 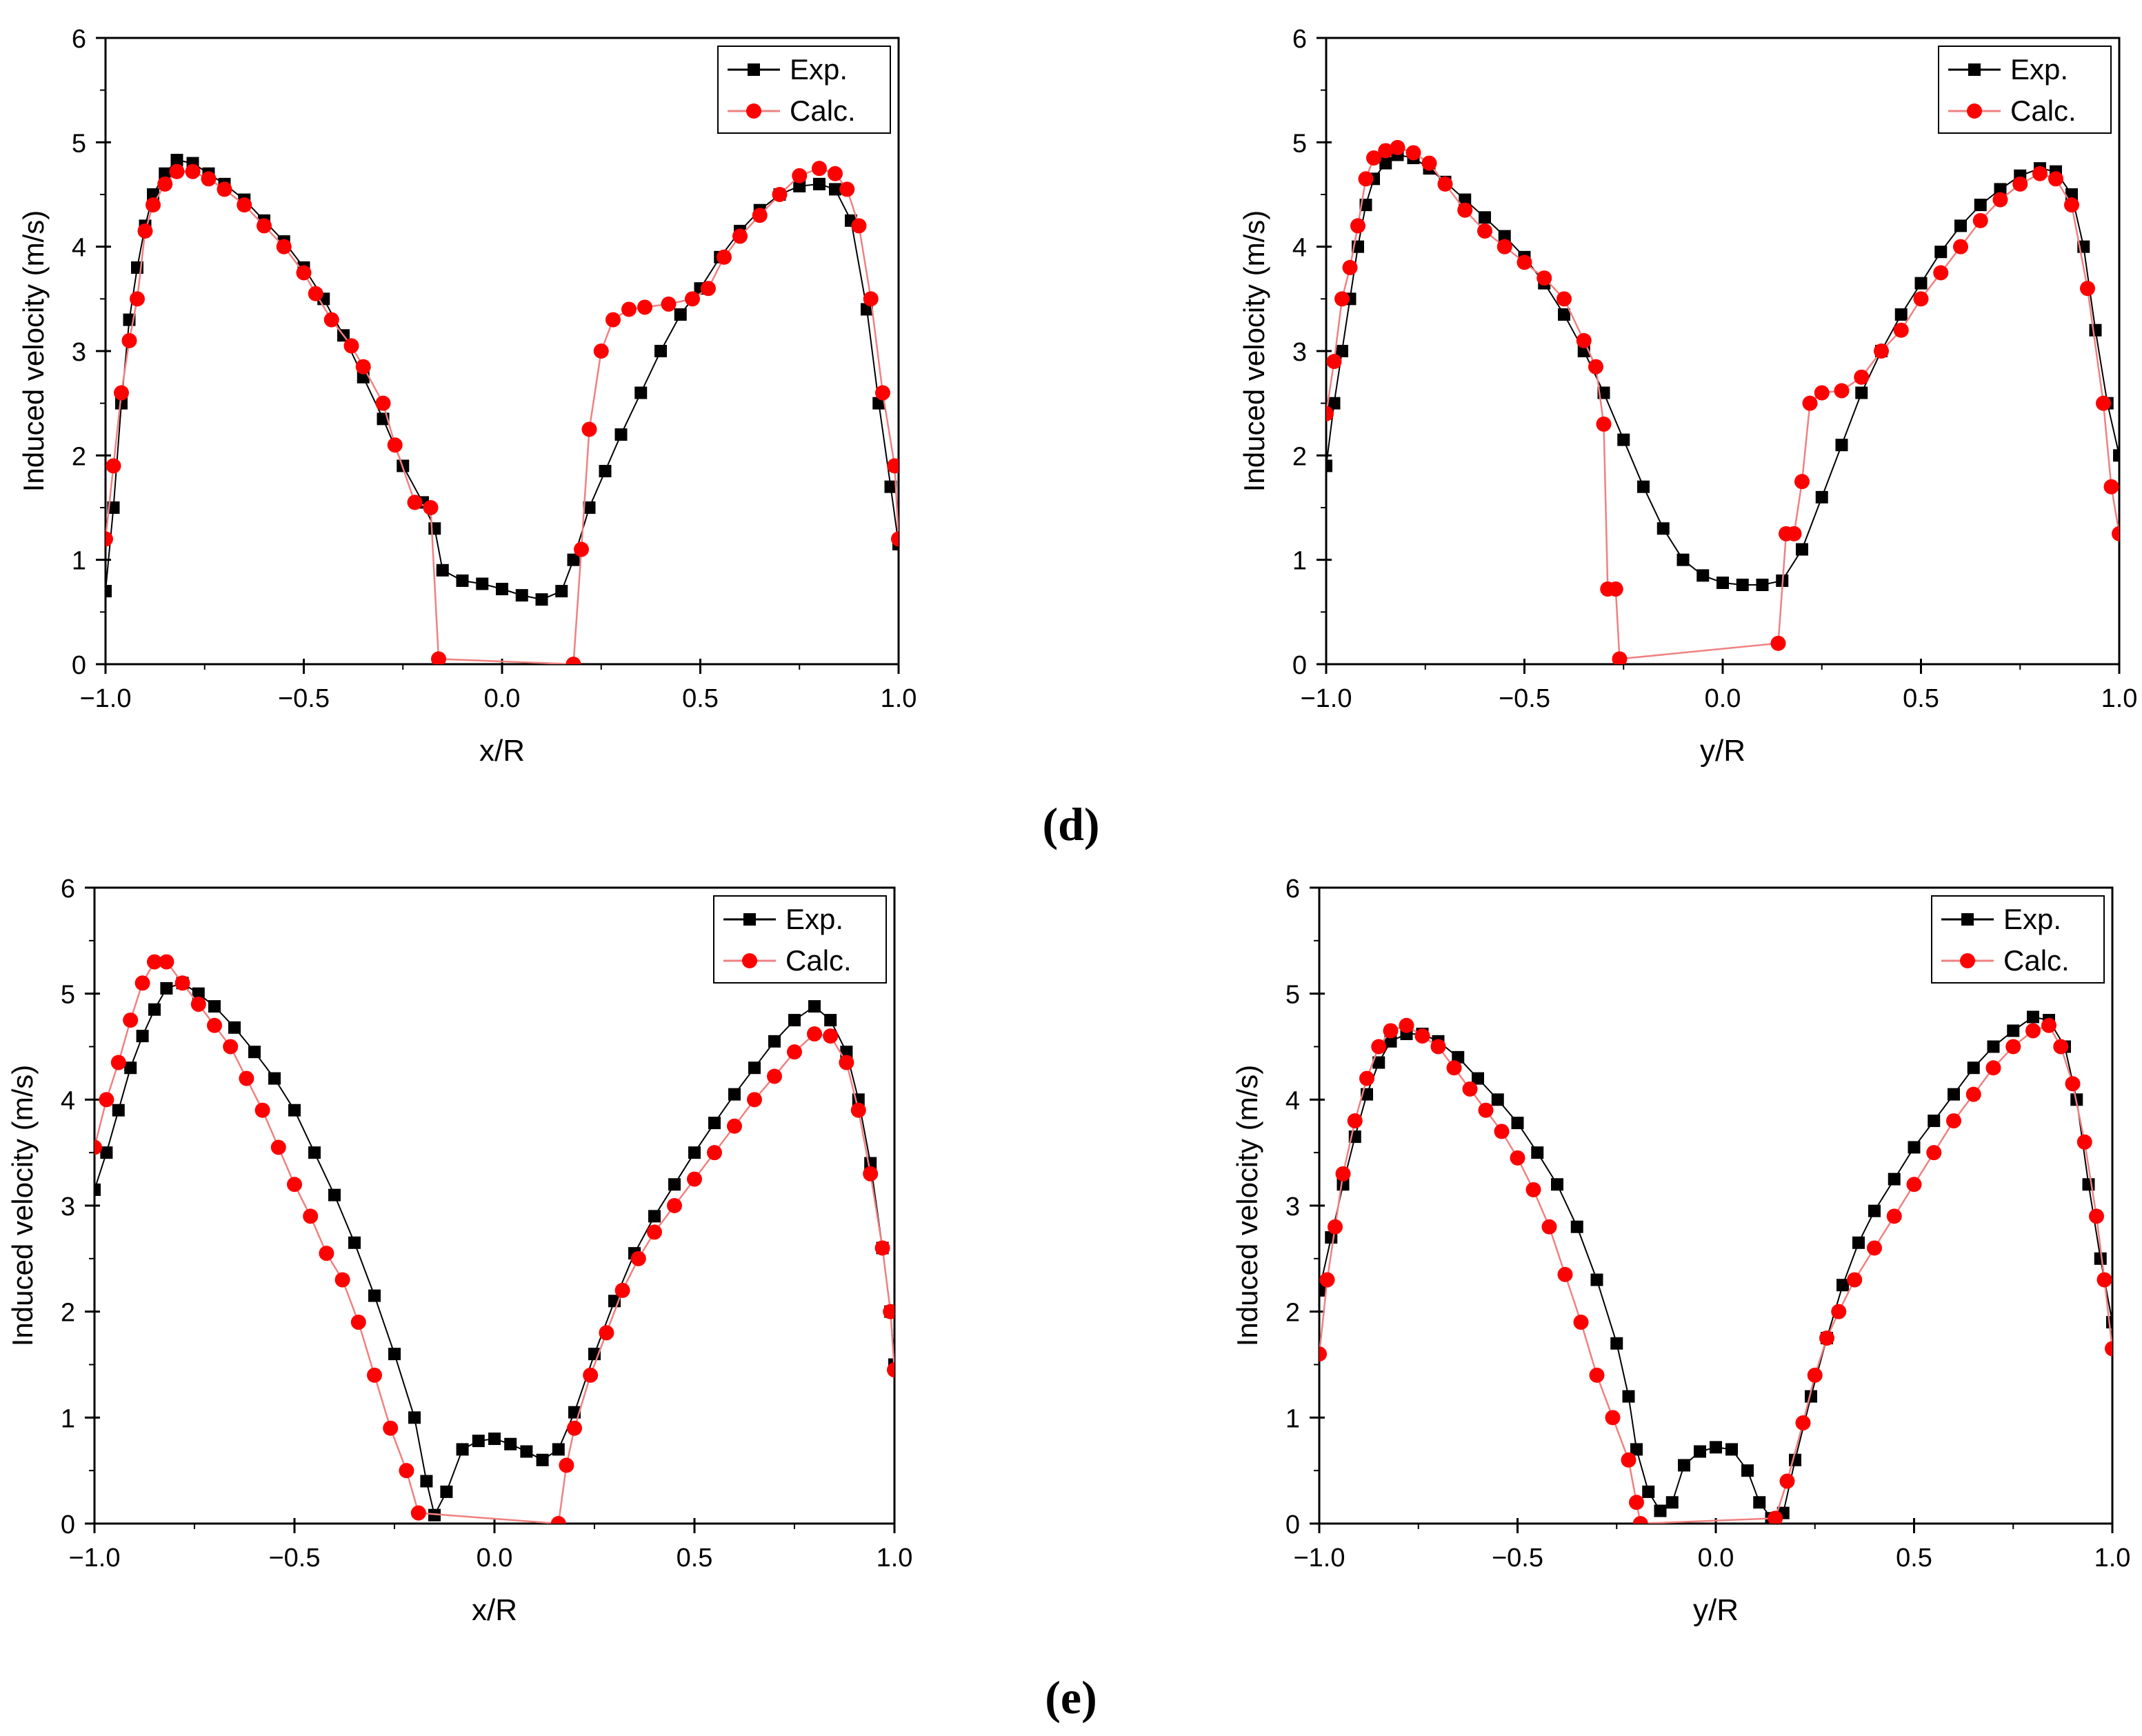 What do you see at coordinates (1299, 352) in the screenshot?
I see `y-tick-label: 3` at bounding box center [1299, 352].